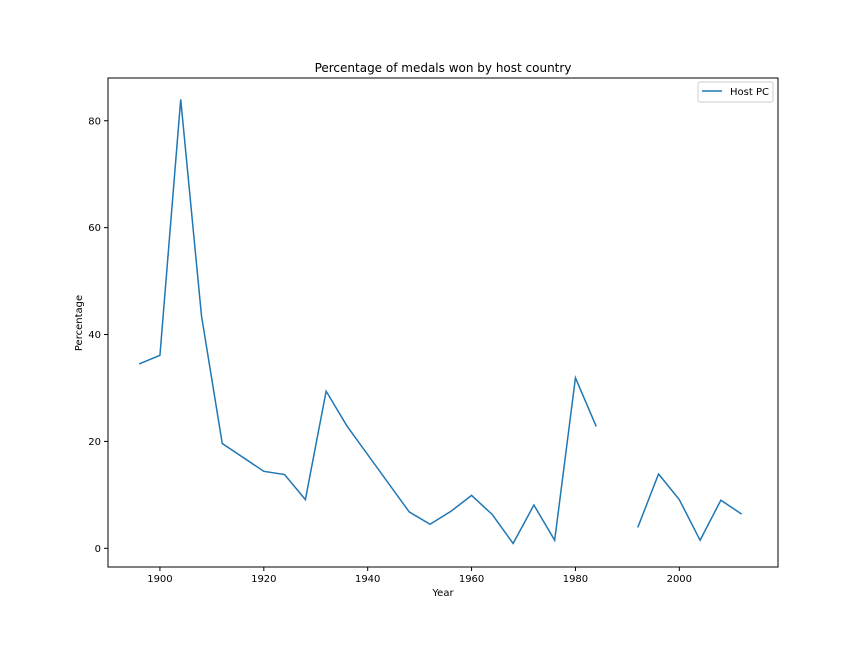  I want to click on chart-title: Percentage of medals won by host country, so click(443, 68).